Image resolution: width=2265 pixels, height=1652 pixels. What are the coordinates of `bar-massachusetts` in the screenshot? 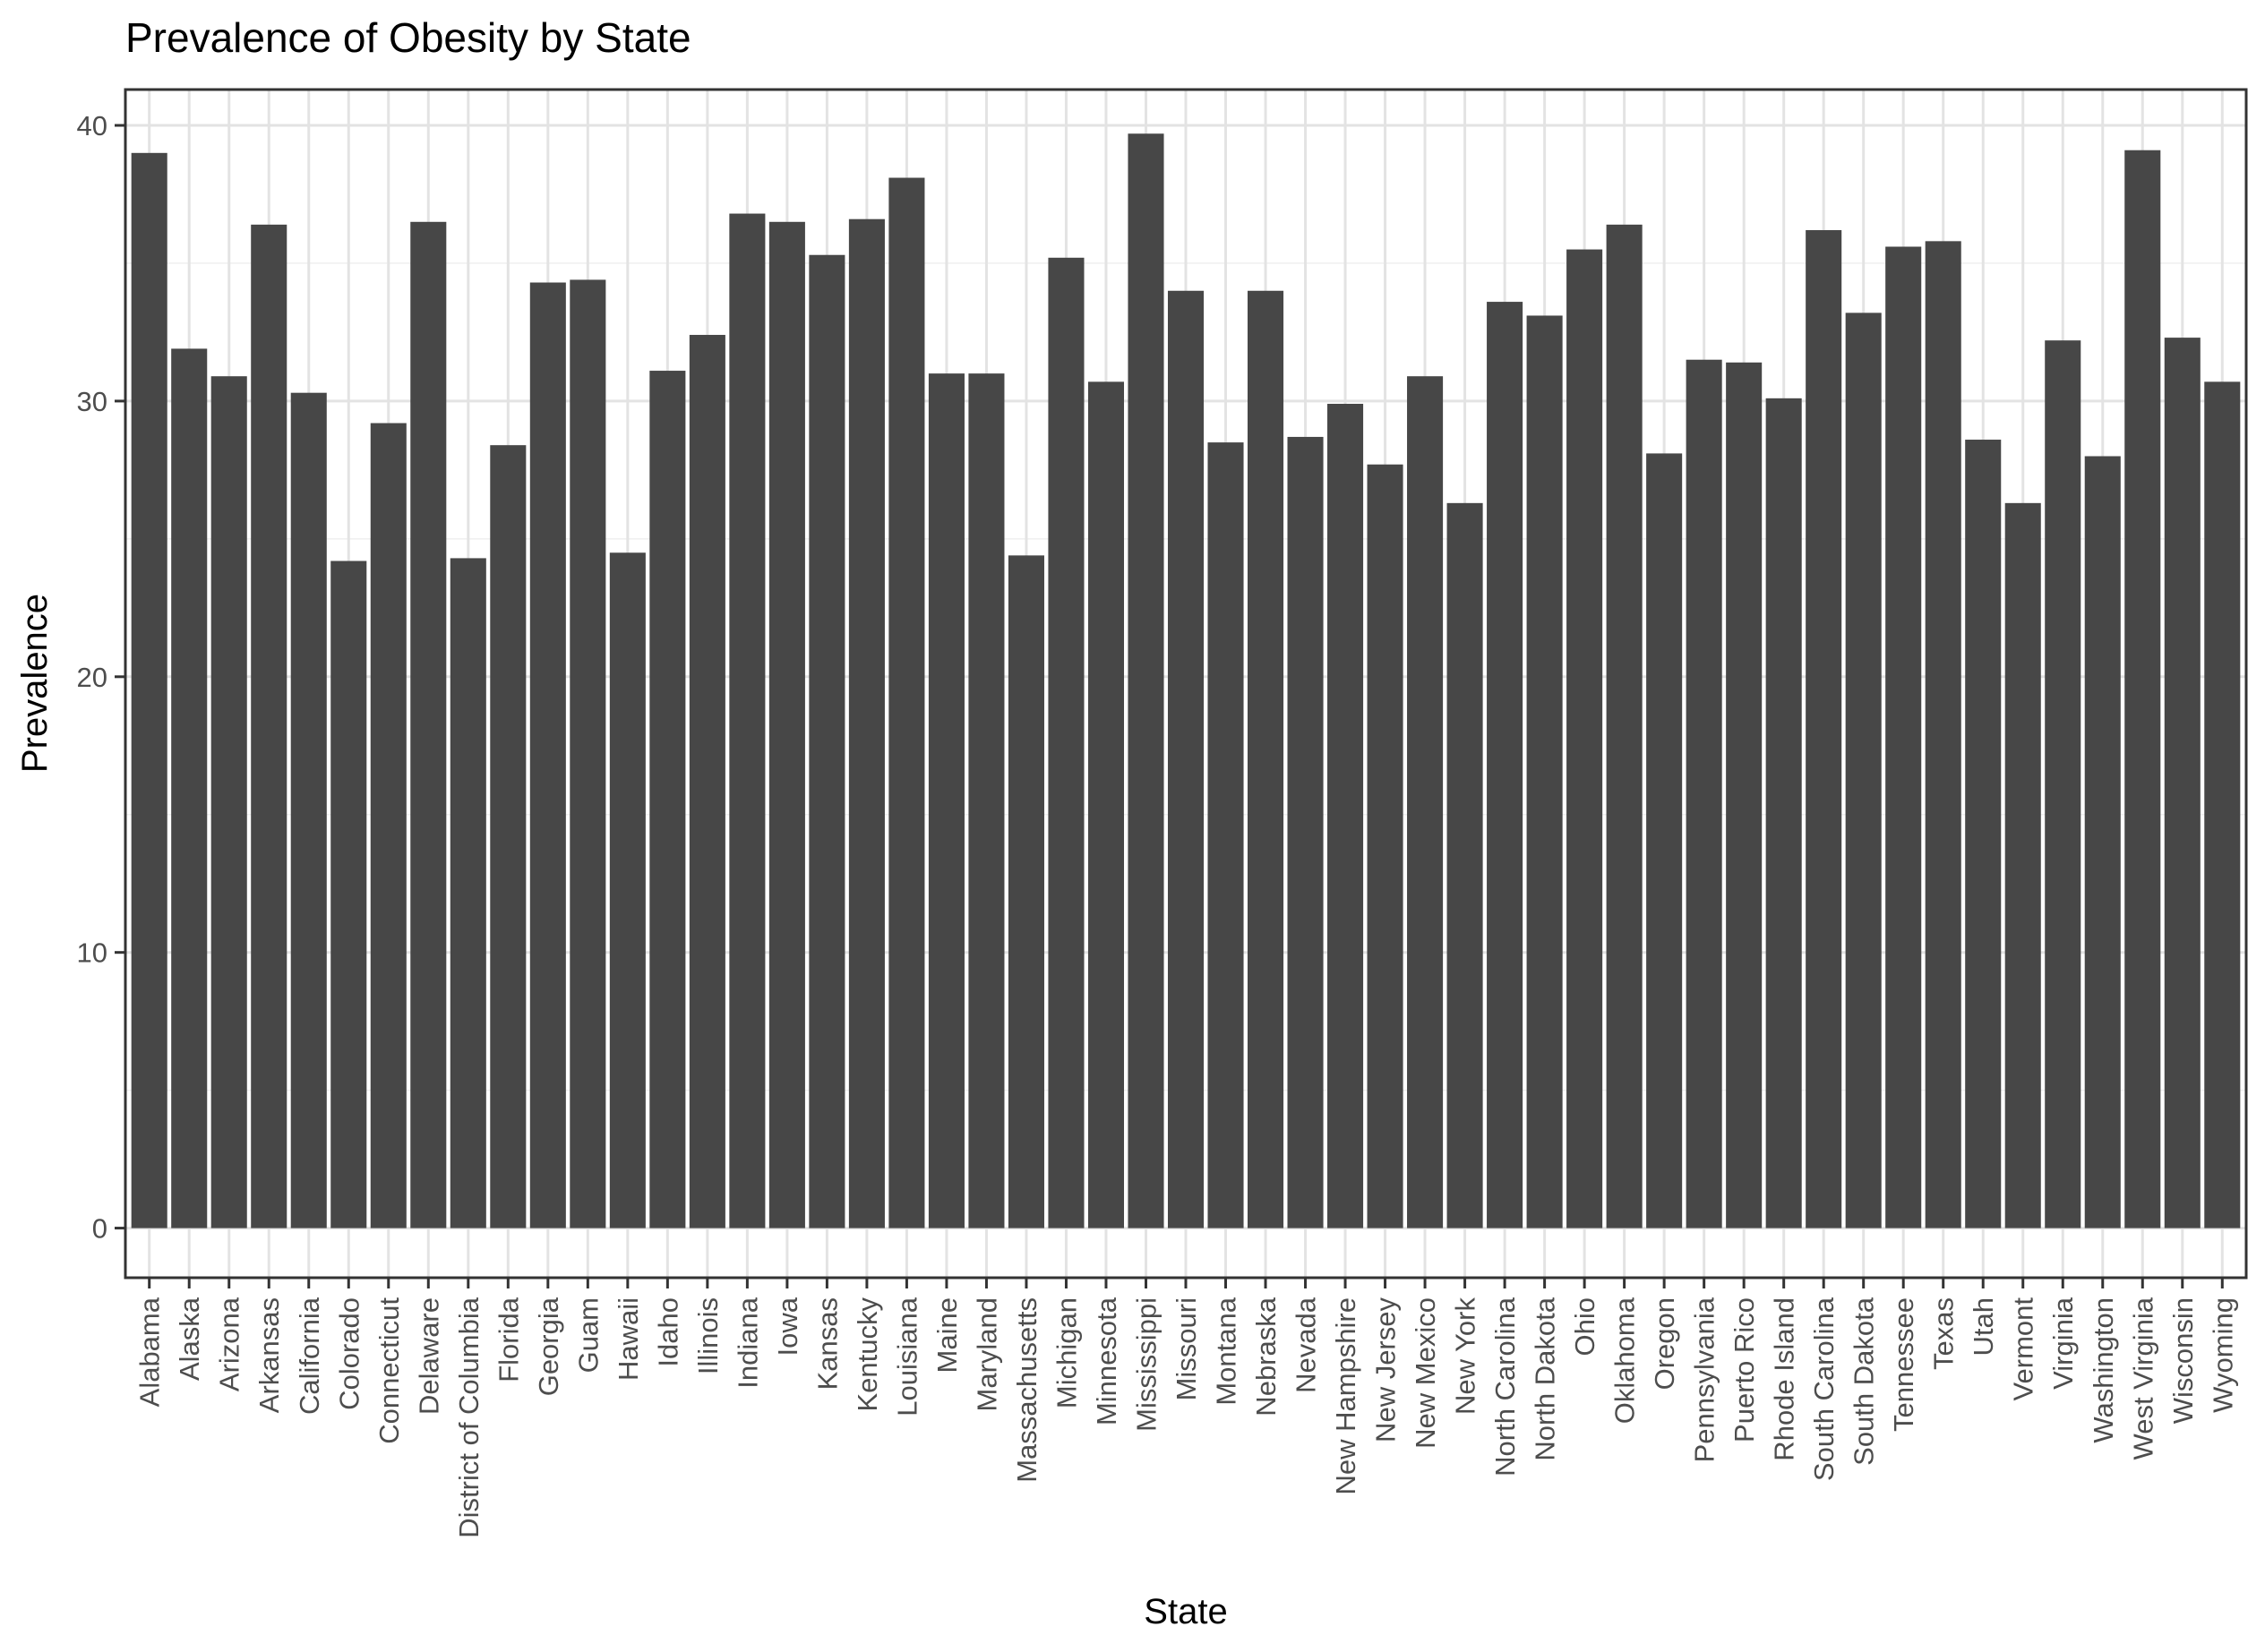 It's located at (1026, 891).